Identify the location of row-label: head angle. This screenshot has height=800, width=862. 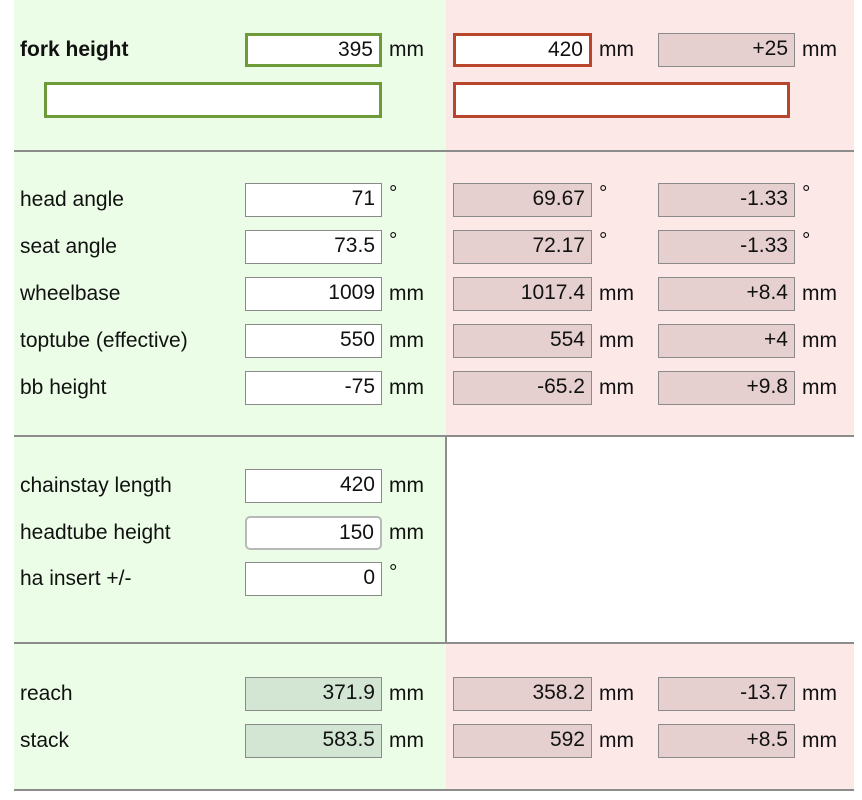
(72, 199).